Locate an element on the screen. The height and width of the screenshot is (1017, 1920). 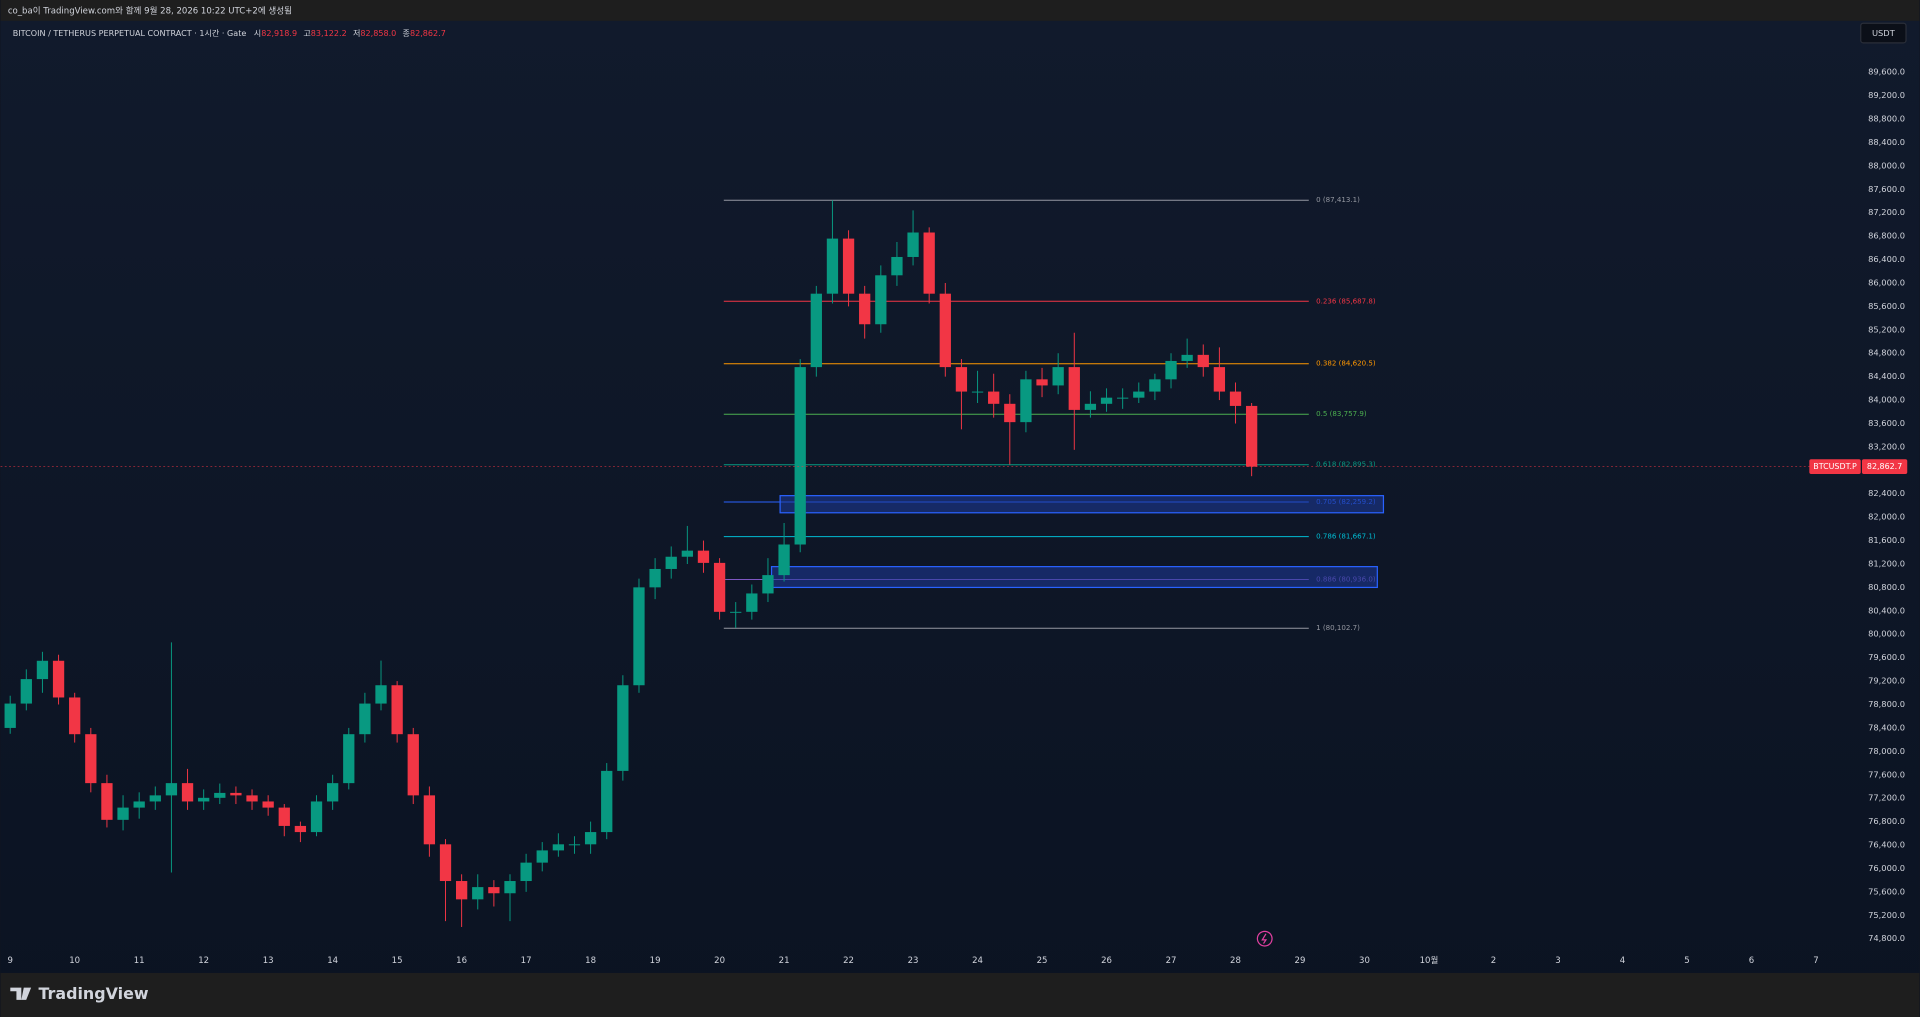
y-tick-label: 82,000.0 is located at coordinates (1886, 517).